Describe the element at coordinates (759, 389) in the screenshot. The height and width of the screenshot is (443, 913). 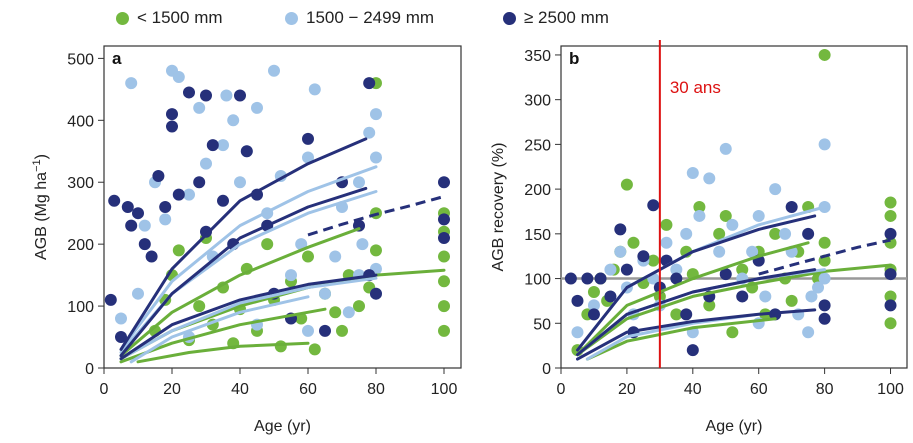
I see `x-tick-label: 60` at that location.